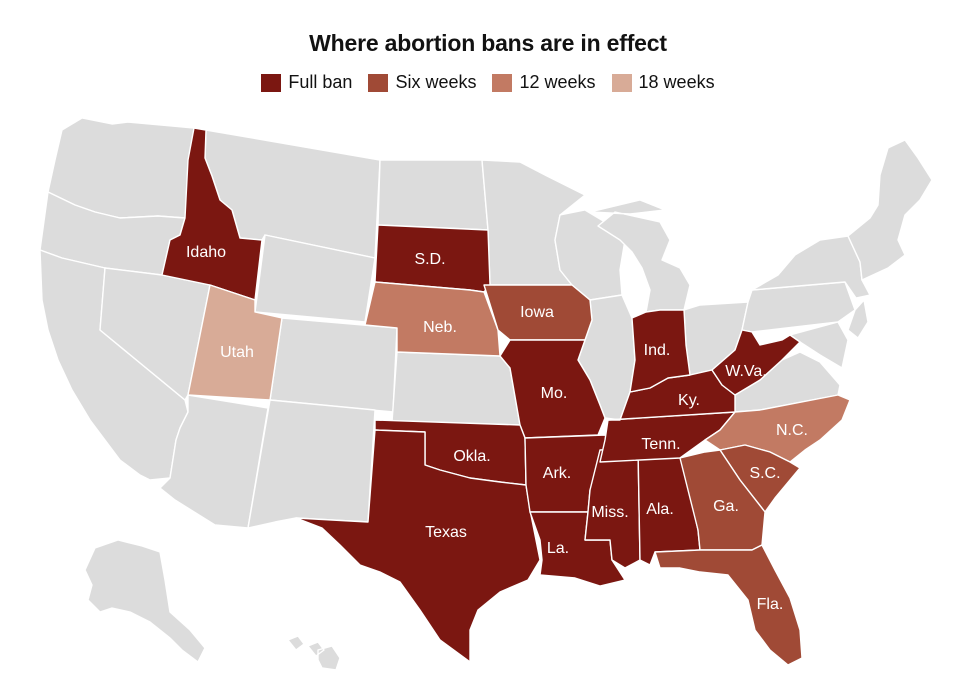 This screenshot has width=976, height=694. What do you see at coordinates (145, 601) in the screenshot?
I see `state-alaska` at bounding box center [145, 601].